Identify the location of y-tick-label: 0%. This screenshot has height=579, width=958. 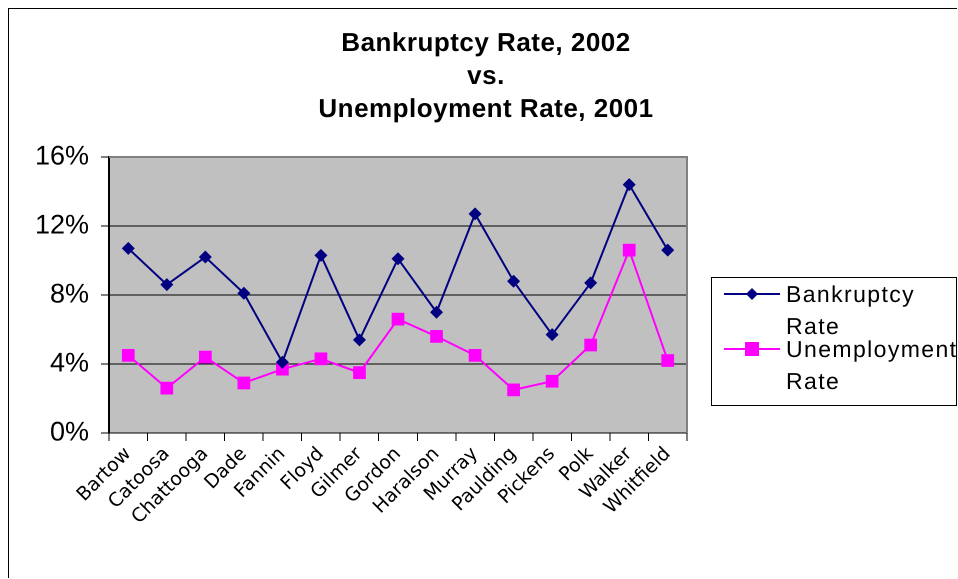
(69, 431).